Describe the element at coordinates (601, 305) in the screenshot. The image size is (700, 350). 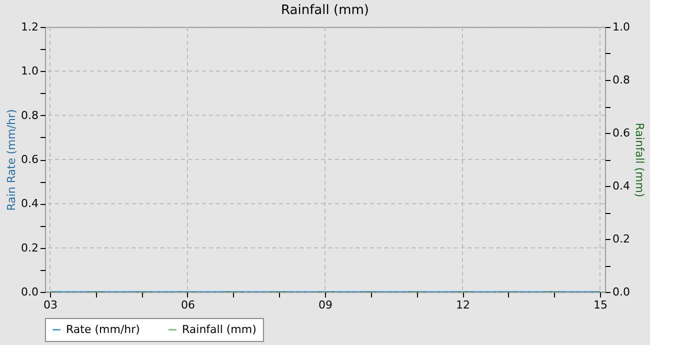
I see `x-tick-label: 15` at that location.